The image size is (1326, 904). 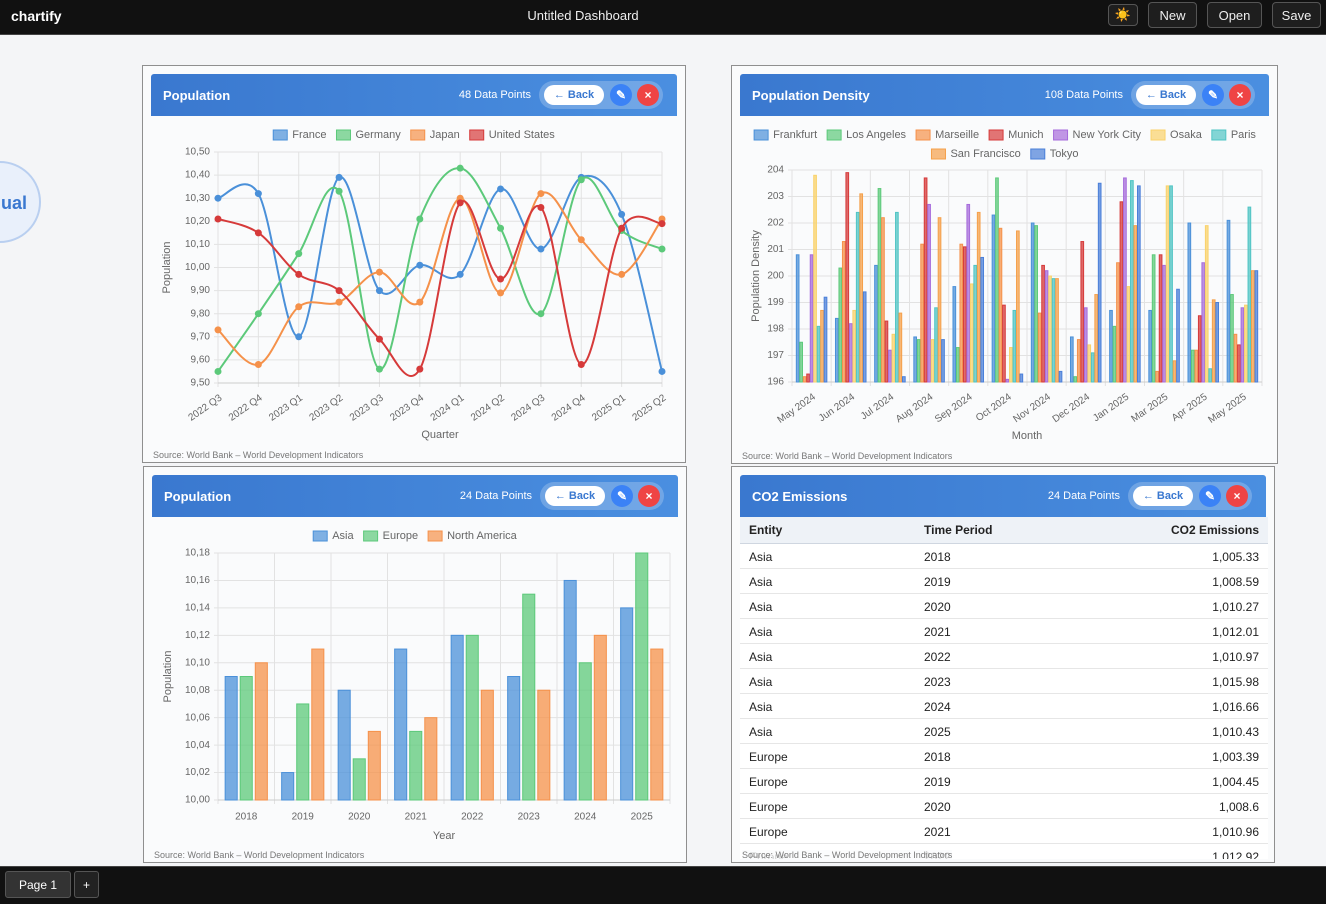 I want to click on table-cell: 2022, so click(x=937, y=657).